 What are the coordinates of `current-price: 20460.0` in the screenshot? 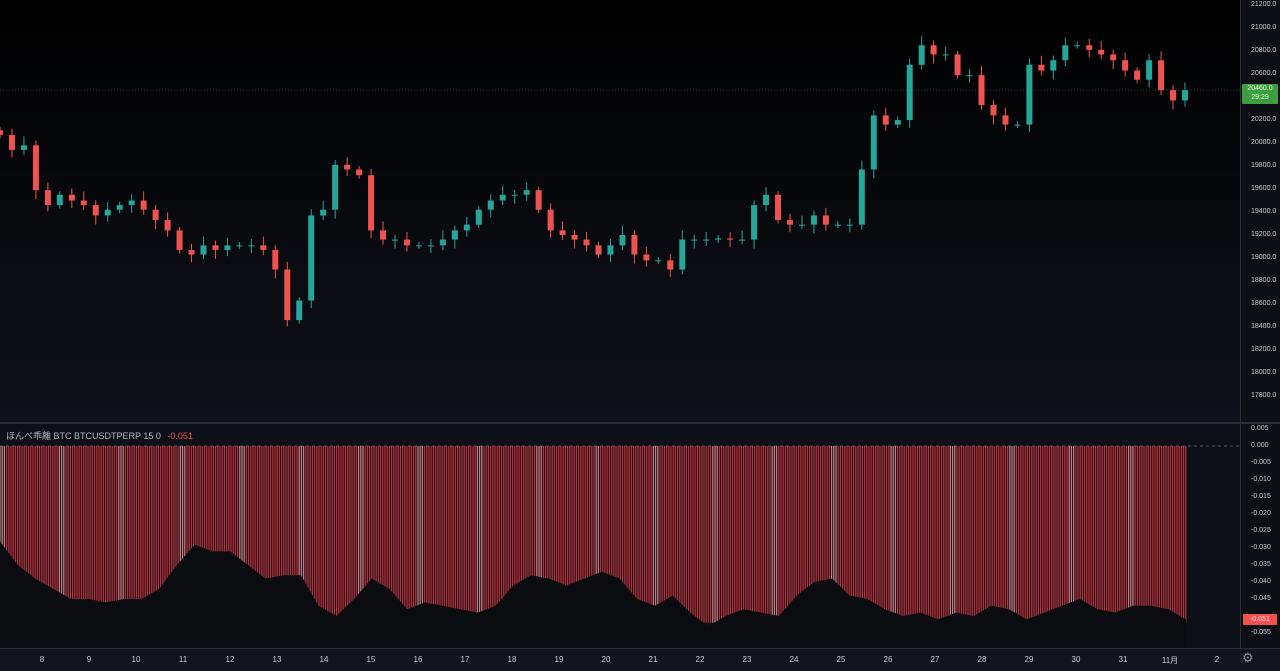 It's located at (1260, 88).